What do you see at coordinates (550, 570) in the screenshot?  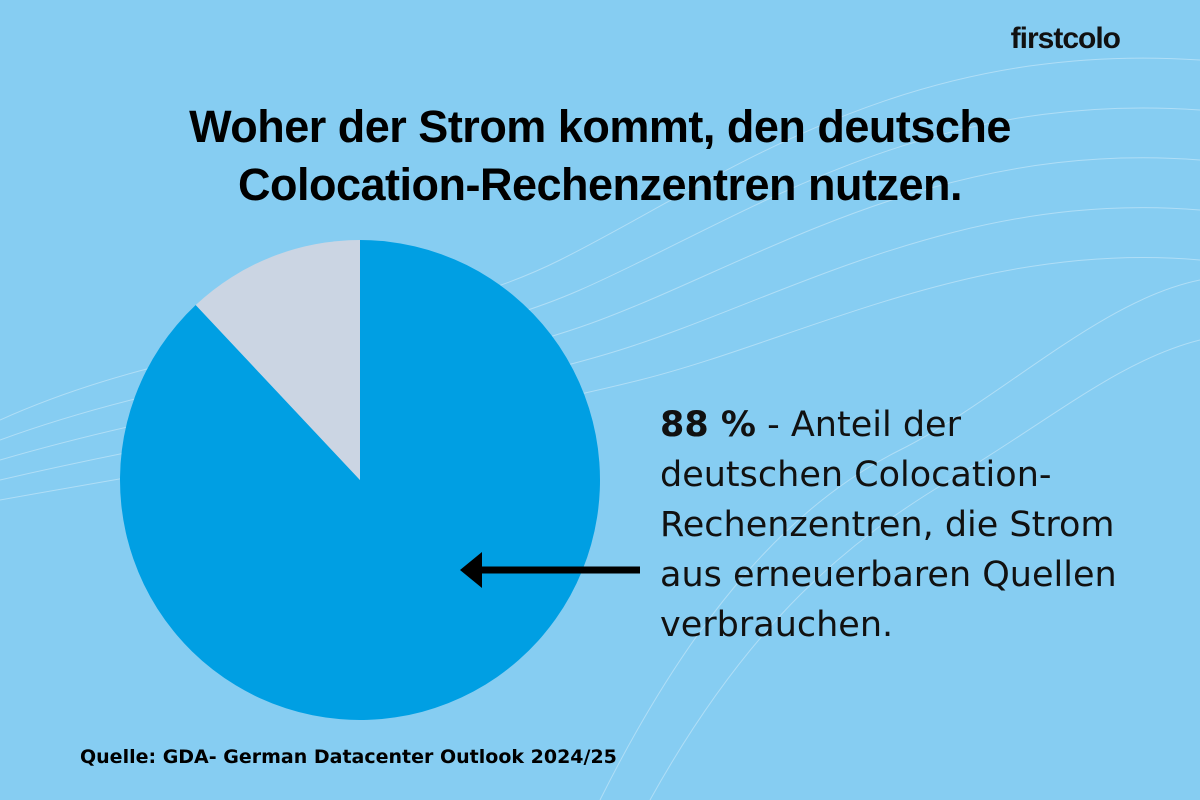 I see `arrow` at bounding box center [550, 570].